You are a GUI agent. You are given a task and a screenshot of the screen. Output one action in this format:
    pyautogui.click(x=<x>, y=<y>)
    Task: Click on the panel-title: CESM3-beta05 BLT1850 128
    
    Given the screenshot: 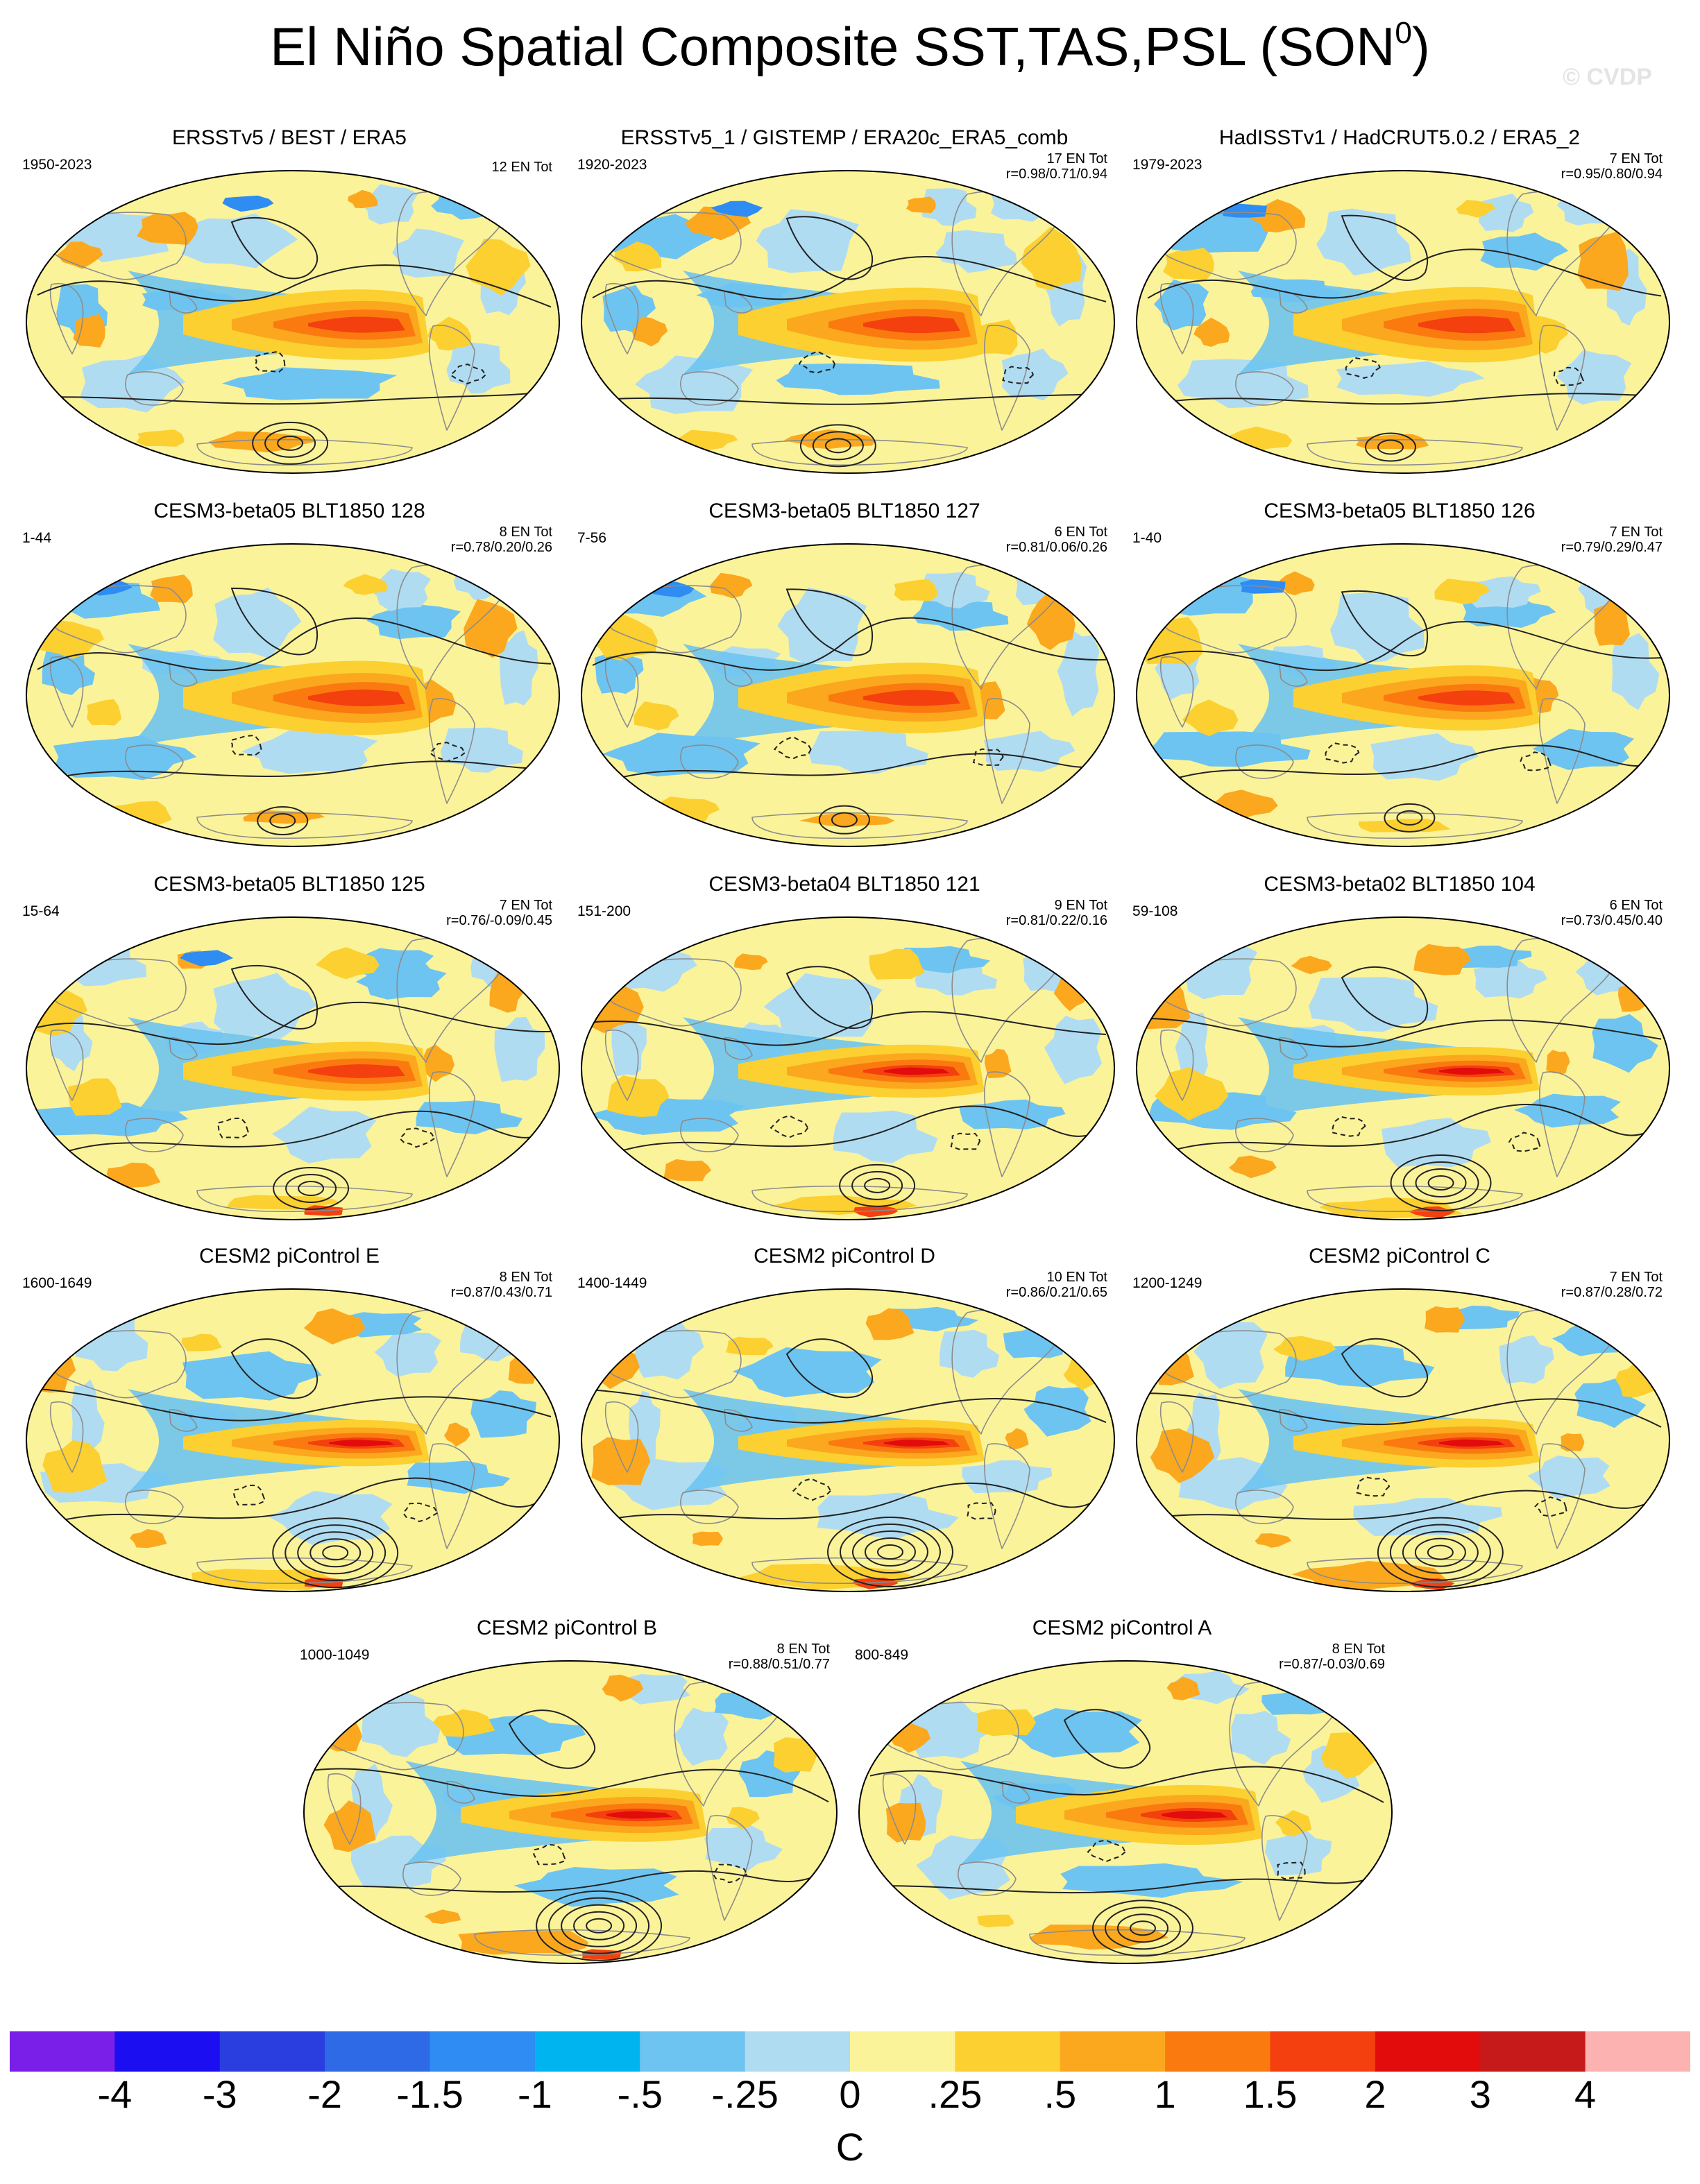 What is the action you would take?
    pyautogui.click(x=289, y=511)
    